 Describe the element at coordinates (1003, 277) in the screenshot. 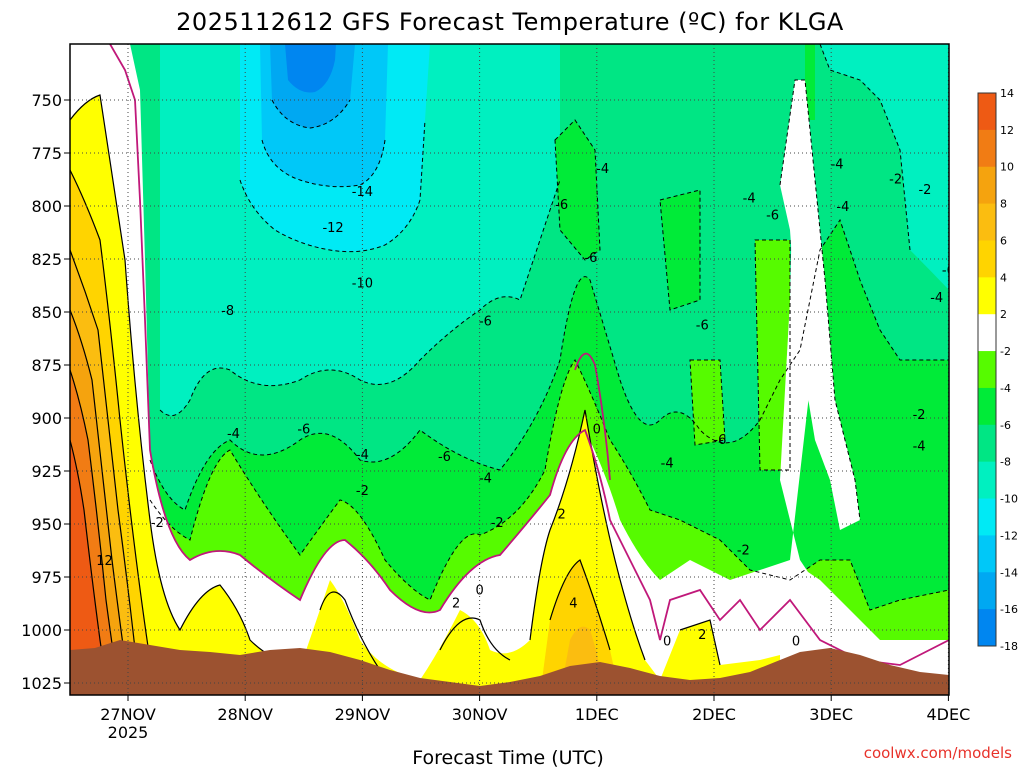

I see `colorbar-label: 4` at that location.